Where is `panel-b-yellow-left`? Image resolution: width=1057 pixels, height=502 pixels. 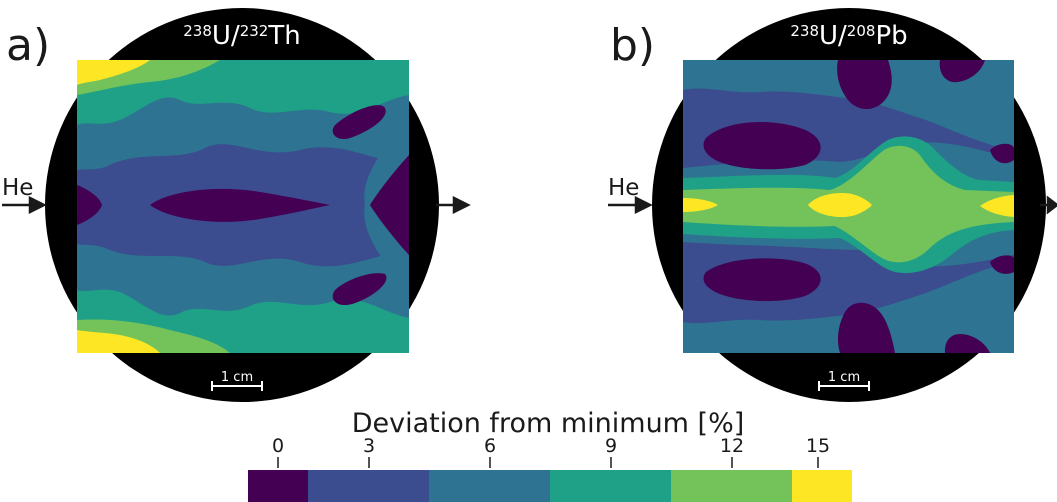
panel-b-yellow-left is located at coordinates (700, 205).